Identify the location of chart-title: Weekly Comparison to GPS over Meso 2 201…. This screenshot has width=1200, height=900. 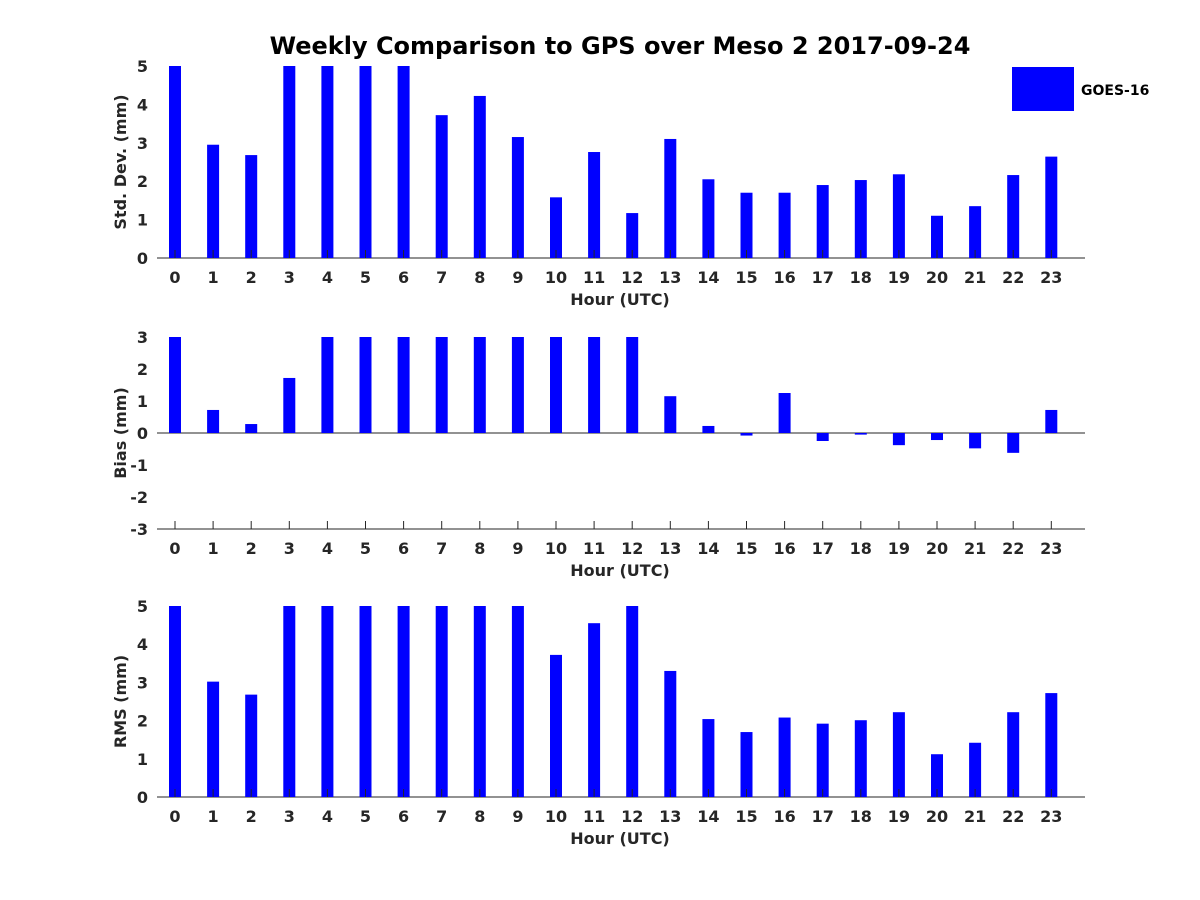
(620, 46).